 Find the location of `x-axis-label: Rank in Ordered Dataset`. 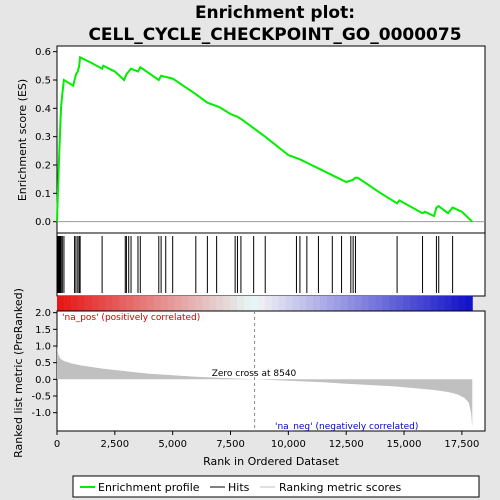

x-axis-label: Rank in Ordered Dataset is located at coordinates (271, 461).